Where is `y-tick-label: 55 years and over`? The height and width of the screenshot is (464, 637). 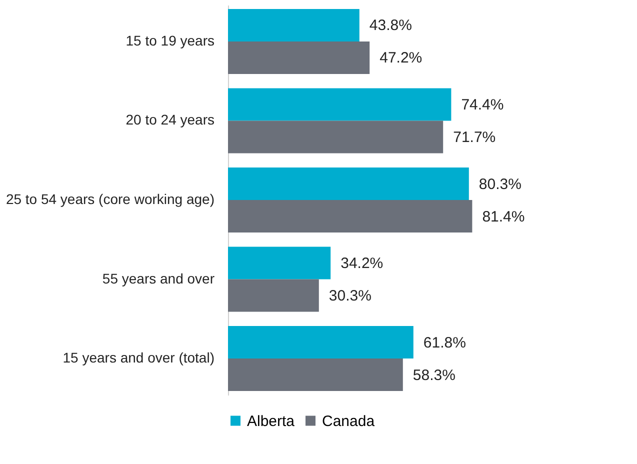 y-tick-label: 55 years and over is located at coordinates (158, 278).